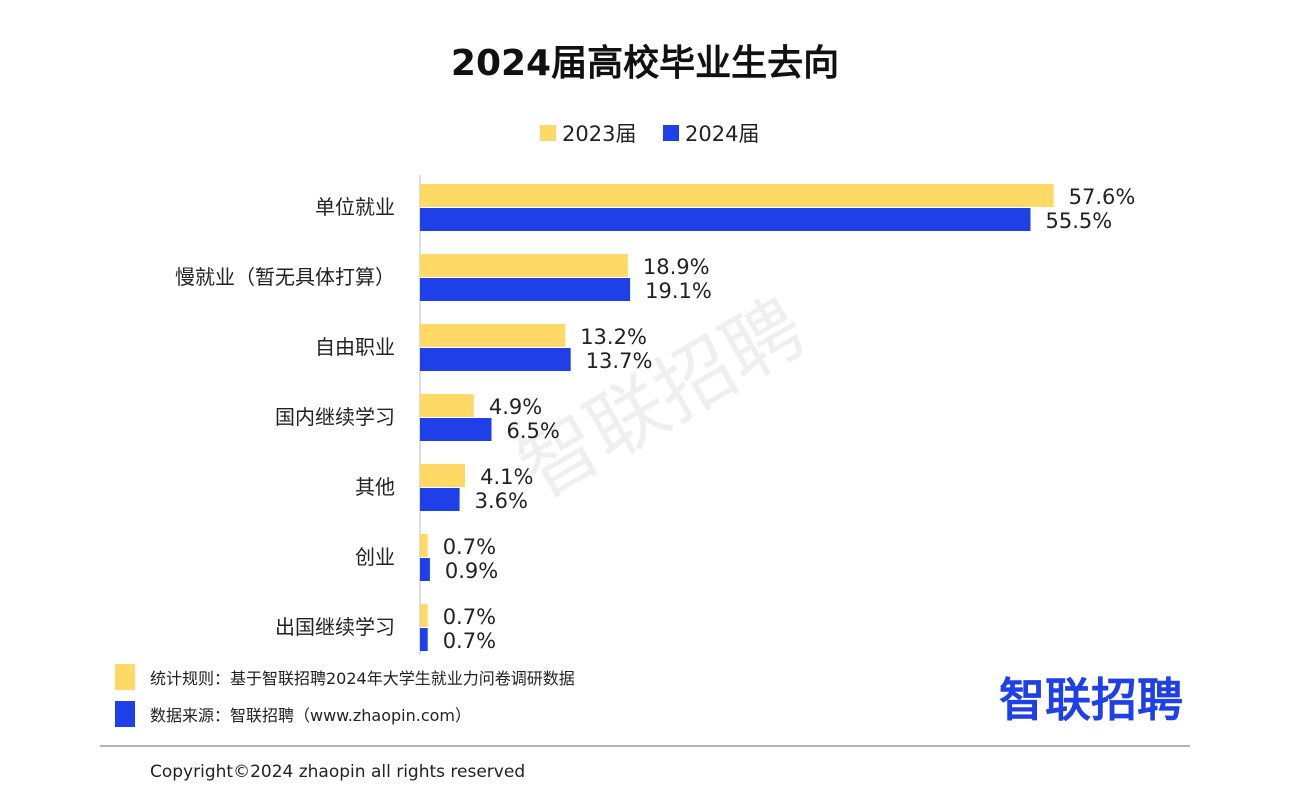  What do you see at coordinates (362, 678) in the screenshot?
I see `note-rule: 统计规则：基于智联招聘2024年大学生就业力问卷调研数据` at bounding box center [362, 678].